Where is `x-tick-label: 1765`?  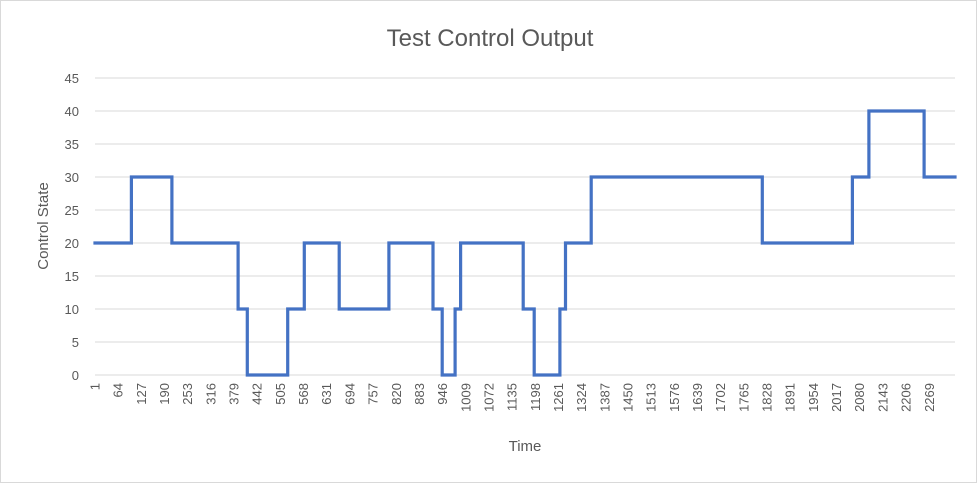 x-tick-label: 1765 is located at coordinates (743, 397).